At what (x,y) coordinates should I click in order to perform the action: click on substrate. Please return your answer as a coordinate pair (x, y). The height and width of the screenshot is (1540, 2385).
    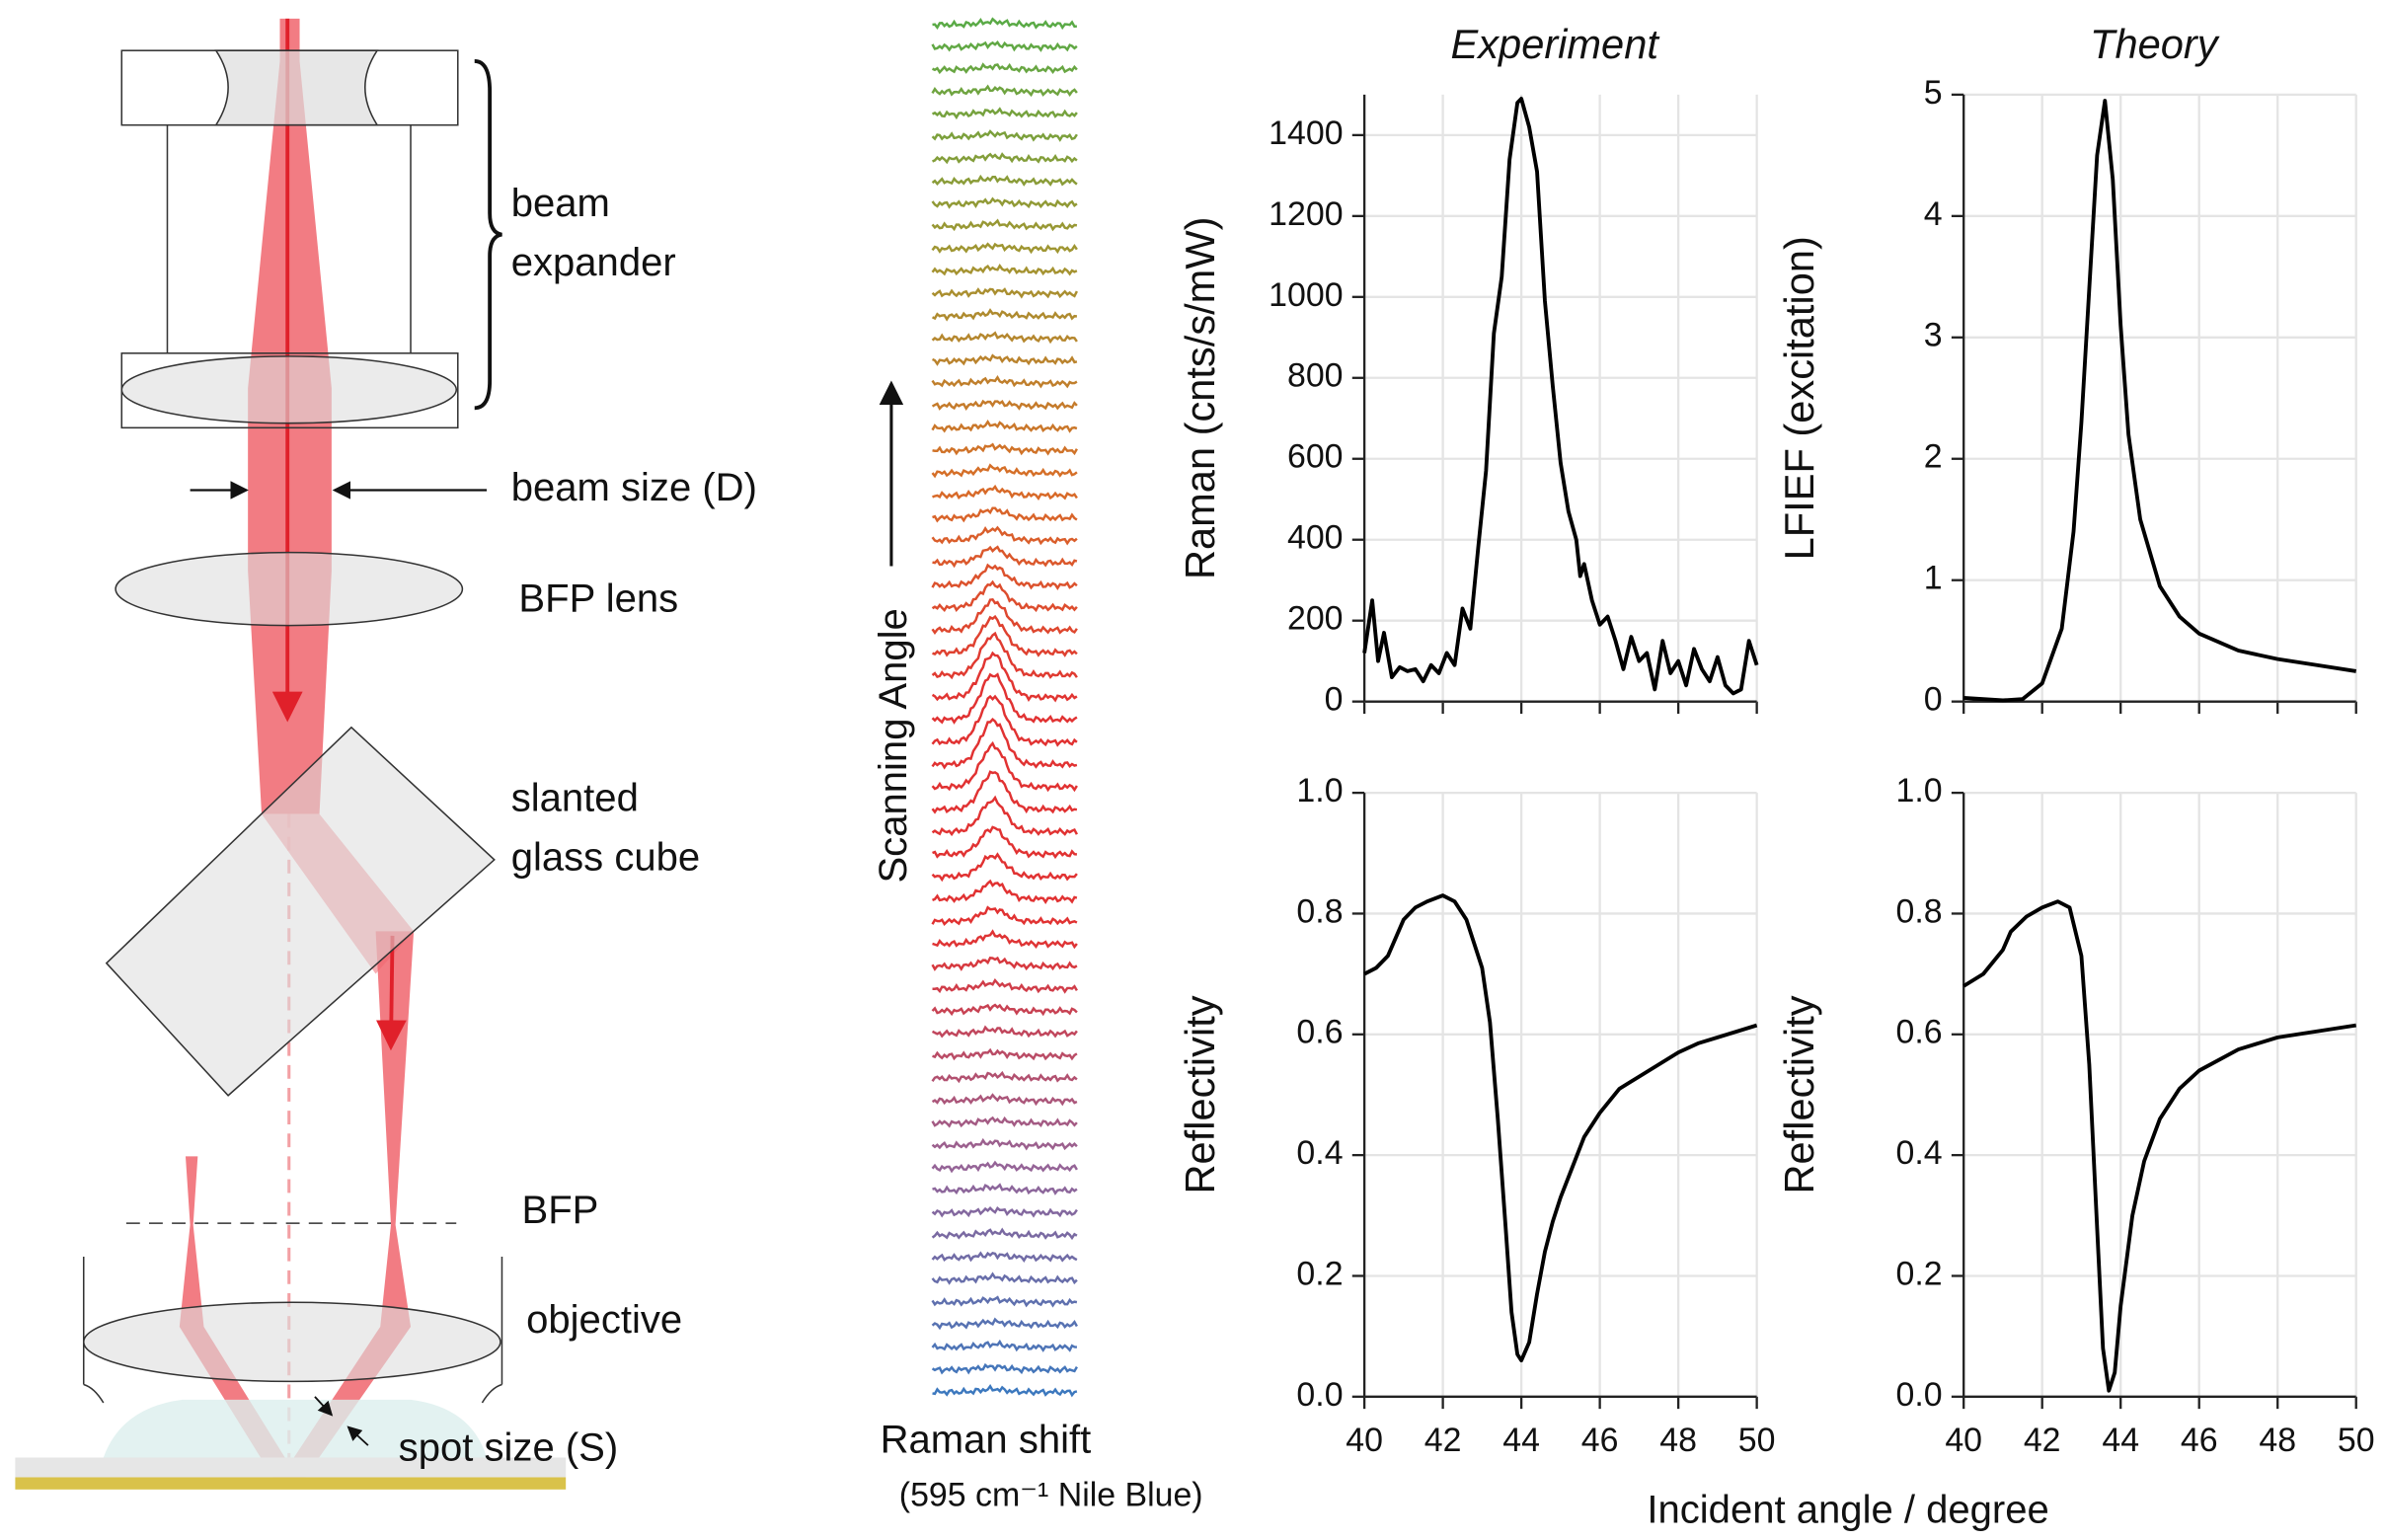
    Looking at the image, I should click on (291, 1467).